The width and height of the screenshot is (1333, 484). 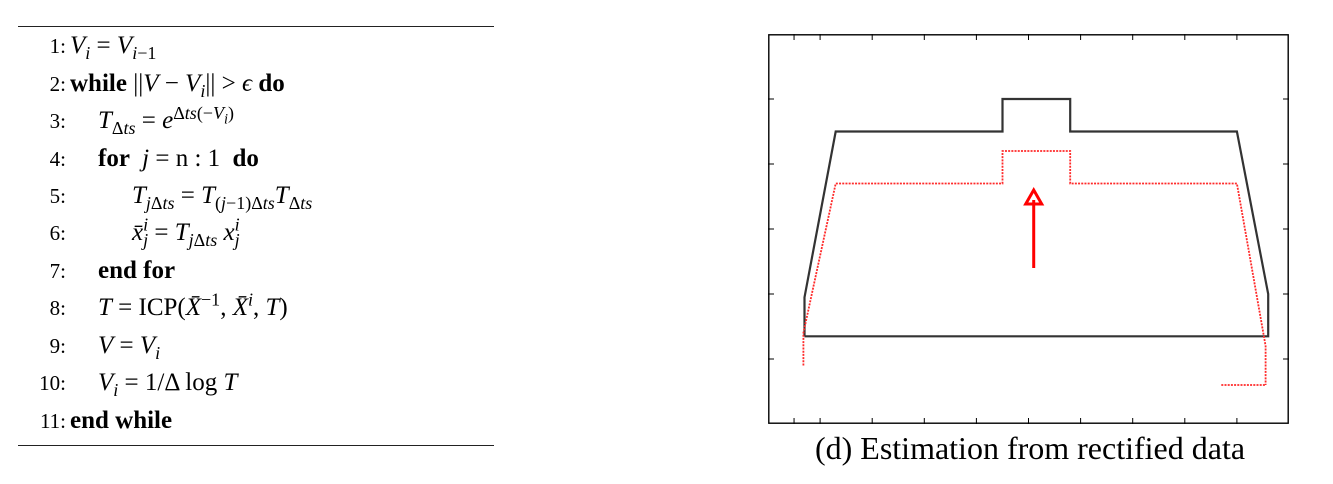 What do you see at coordinates (114, 158) in the screenshot?
I see `keyword-for: for` at bounding box center [114, 158].